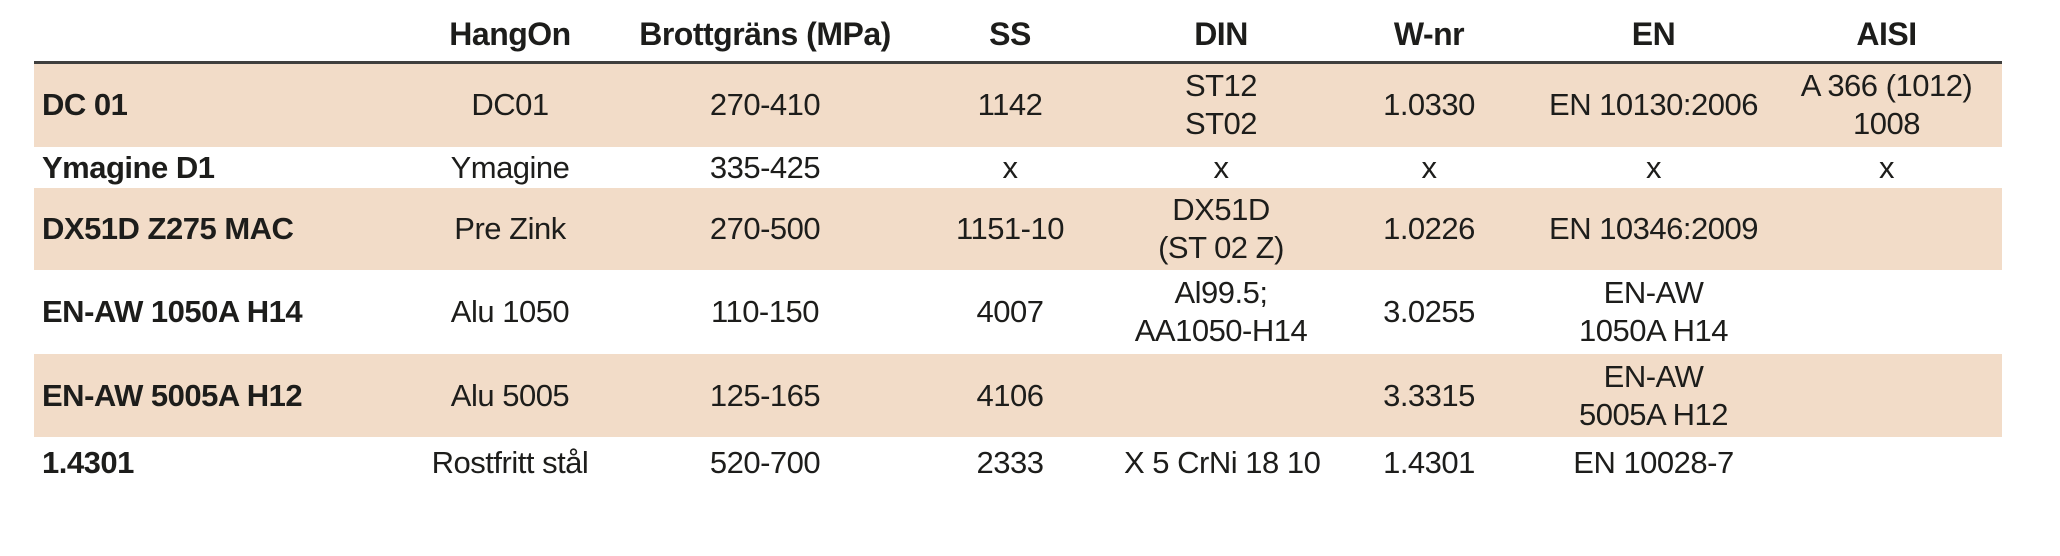 This screenshot has height=556, width=2060. What do you see at coordinates (128, 167) in the screenshot?
I see `cell-line: Ymagine D1` at bounding box center [128, 167].